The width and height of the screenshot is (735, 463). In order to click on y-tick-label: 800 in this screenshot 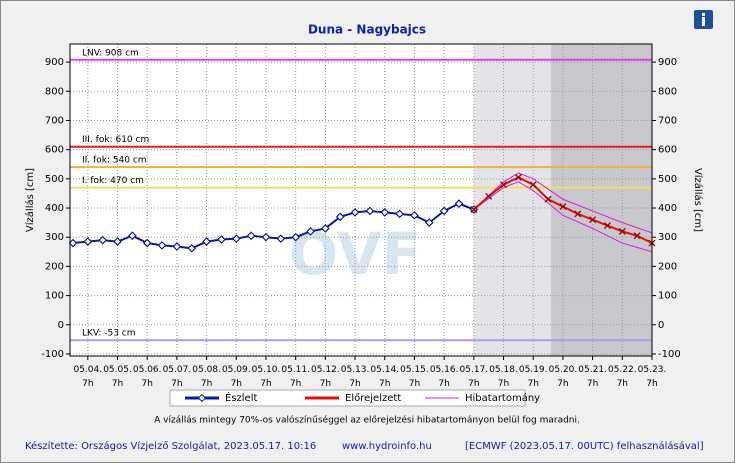, I will do `click(54, 91)`.